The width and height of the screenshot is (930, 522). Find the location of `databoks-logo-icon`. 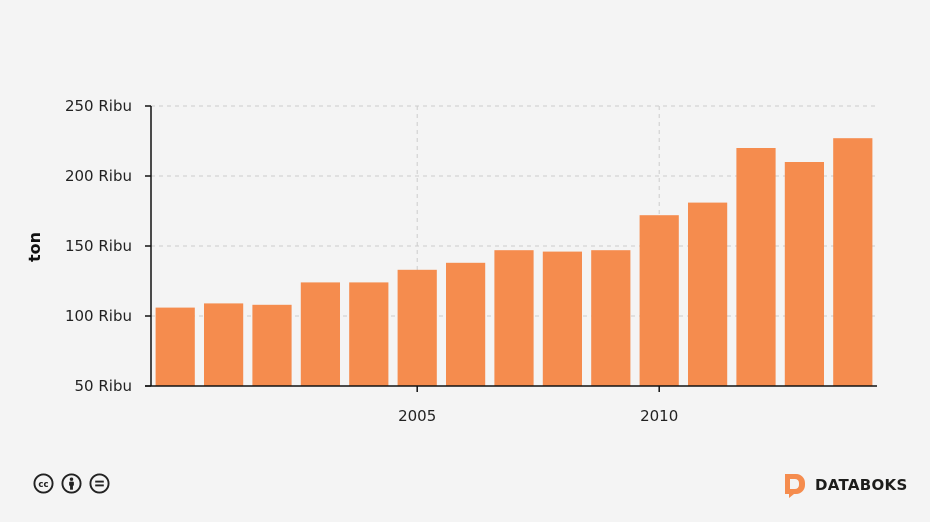

databoks-logo-icon is located at coordinates (795, 486).